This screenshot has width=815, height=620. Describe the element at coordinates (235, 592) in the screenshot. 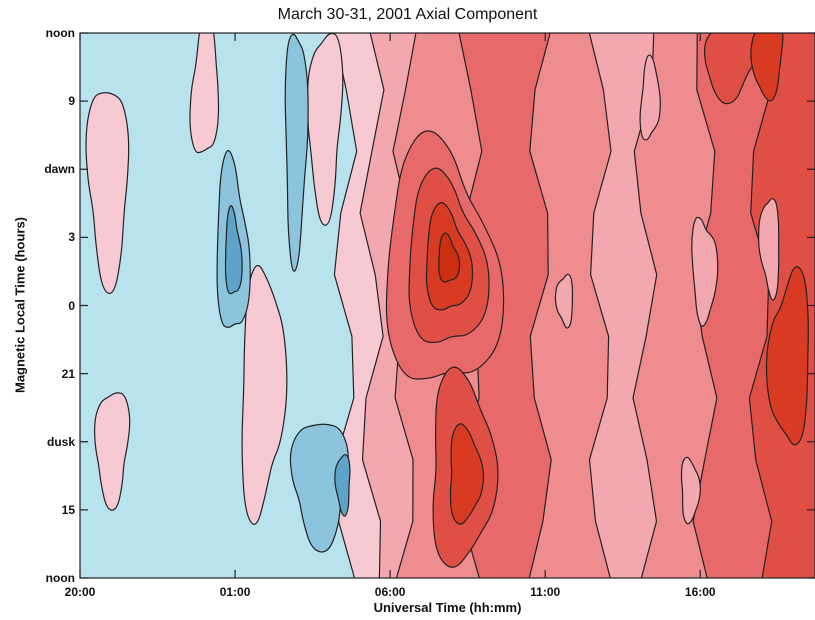

I see `x-tick-label: 01:00` at that location.